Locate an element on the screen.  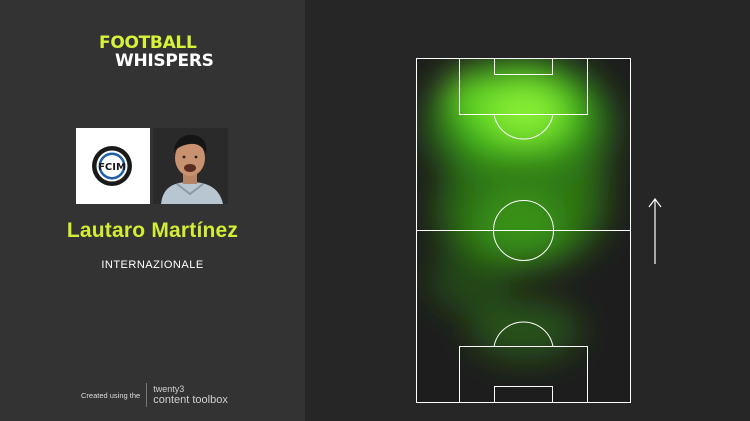
bottom-goal-area is located at coordinates (523, 394).